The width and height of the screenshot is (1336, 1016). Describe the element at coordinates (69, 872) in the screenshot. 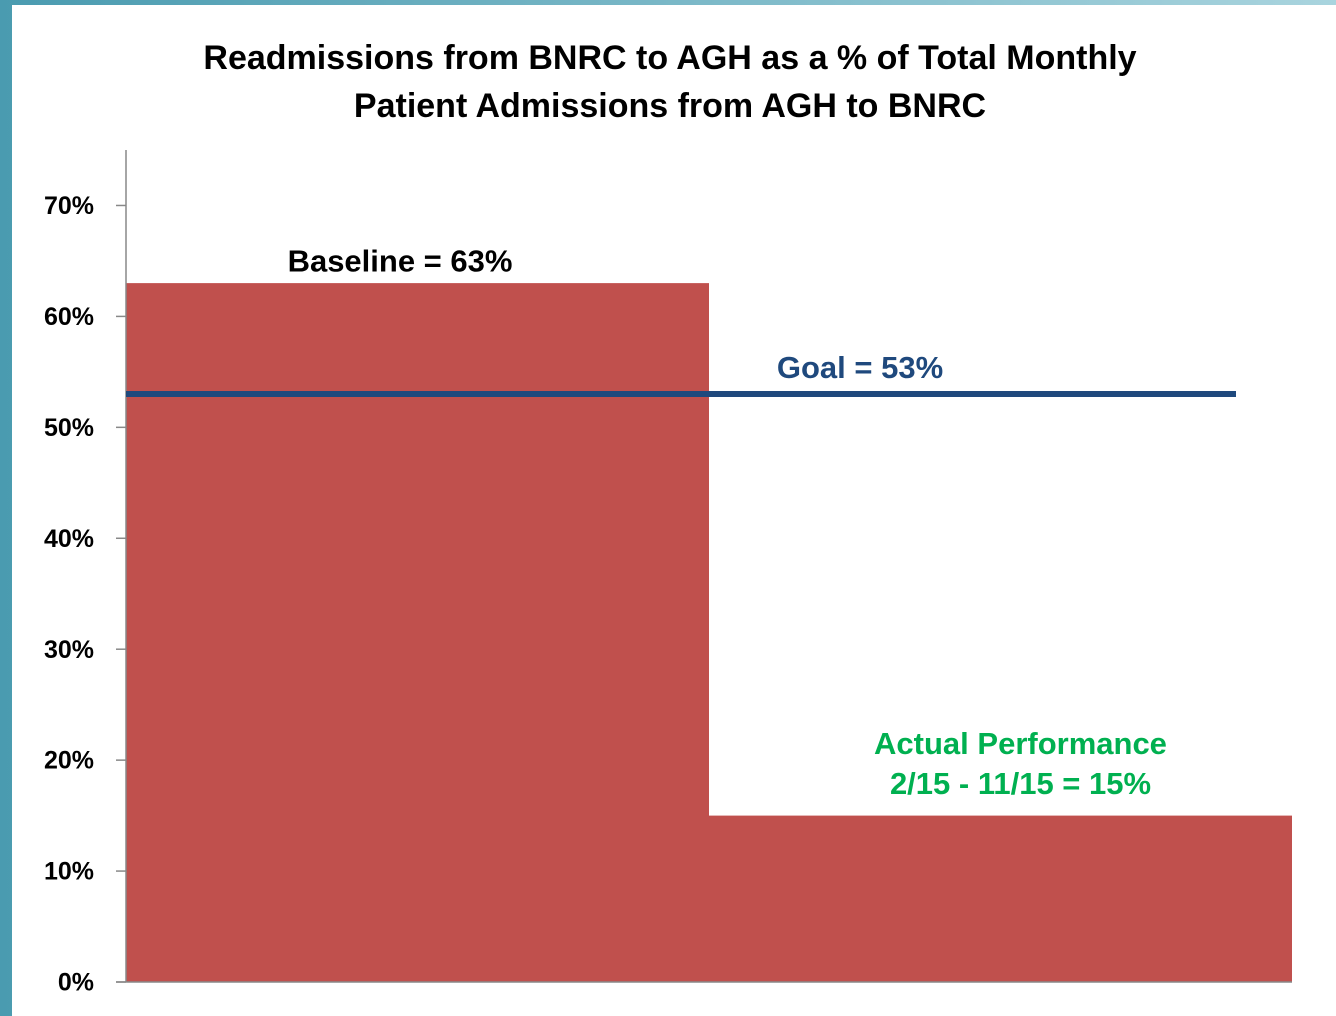

I see `y-tick-label: 10%` at that location.